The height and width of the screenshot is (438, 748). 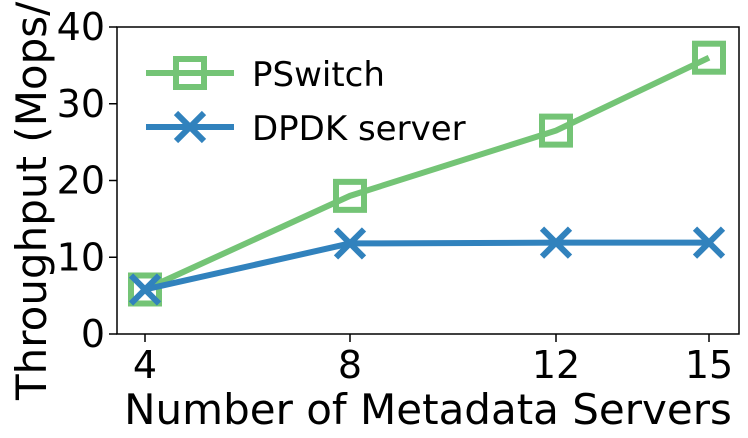 What do you see at coordinates (318, 75) in the screenshot?
I see `legend-label-pswitch: PSwitch` at bounding box center [318, 75].